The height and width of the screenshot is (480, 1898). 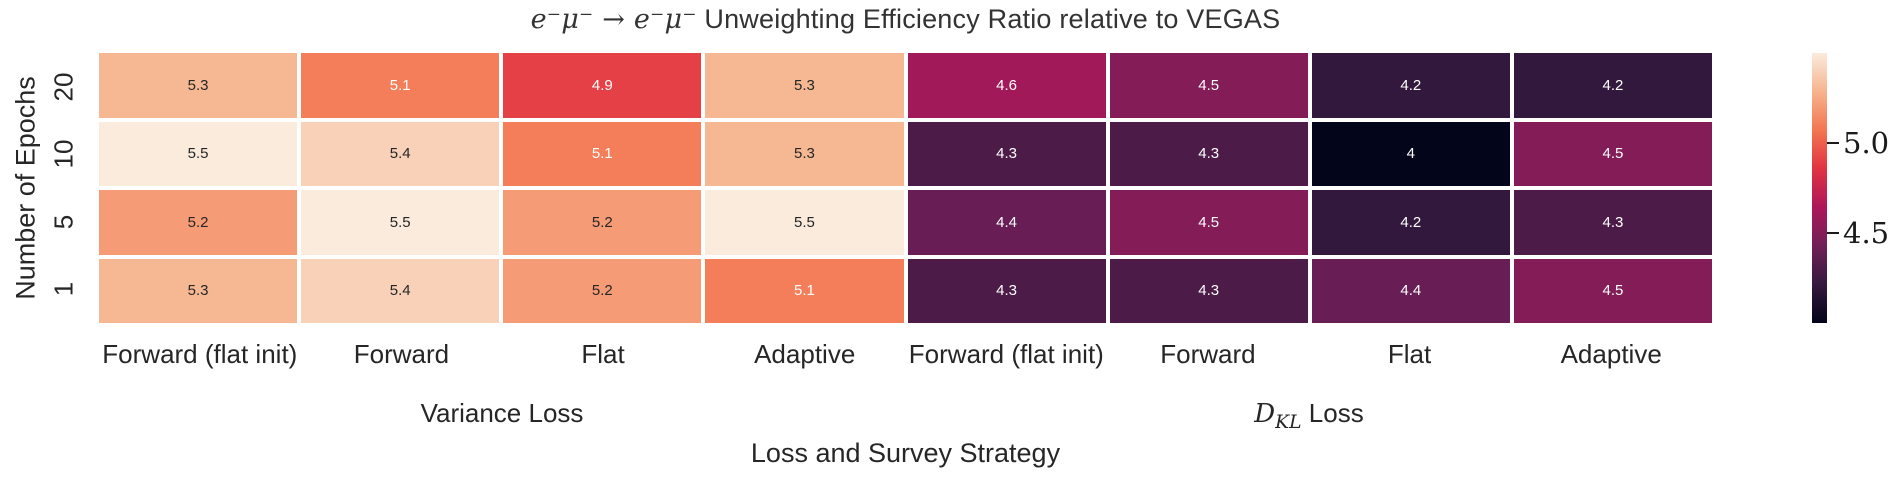 What do you see at coordinates (905, 453) in the screenshot?
I see `x-axis-label: Loss and Survey Strategy` at bounding box center [905, 453].